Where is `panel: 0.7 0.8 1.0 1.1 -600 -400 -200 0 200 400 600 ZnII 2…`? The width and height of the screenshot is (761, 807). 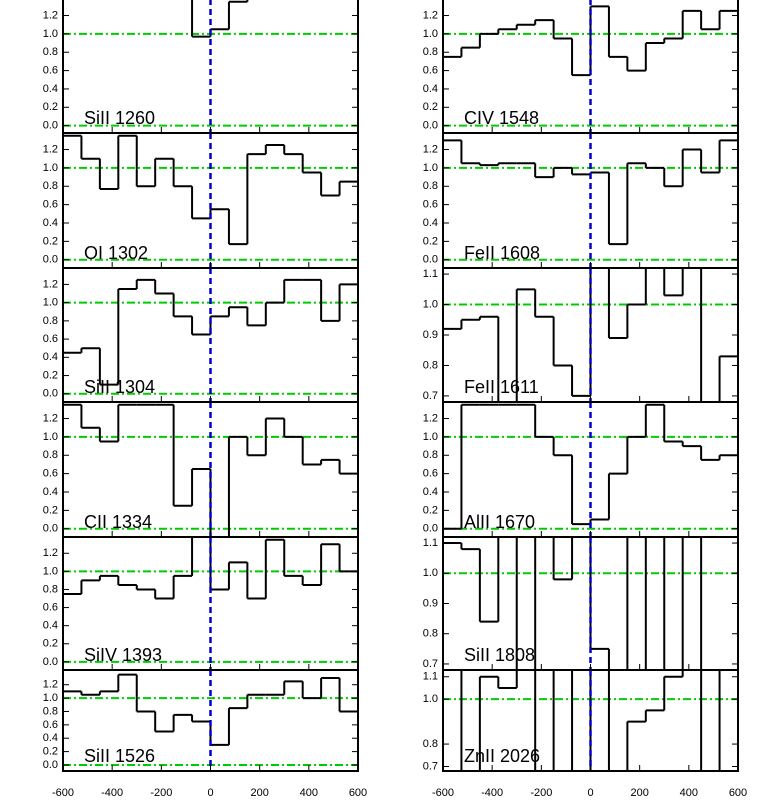 panel: 0.7 0.8 1.0 1.1 -600 -400 -200 0 200 400 600 ZnII 2… is located at coordinates (585, 734).